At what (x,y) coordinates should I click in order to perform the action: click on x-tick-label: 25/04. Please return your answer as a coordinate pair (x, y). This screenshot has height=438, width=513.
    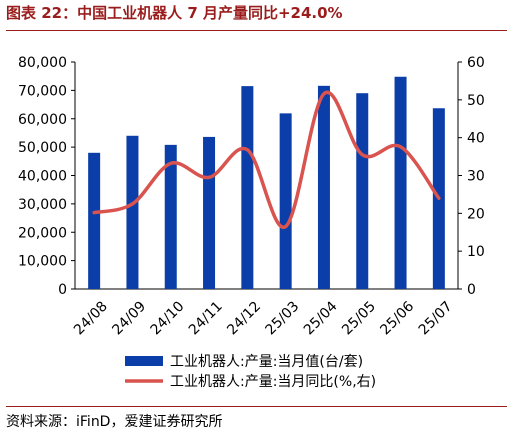
    Looking at the image, I should click on (321, 318).